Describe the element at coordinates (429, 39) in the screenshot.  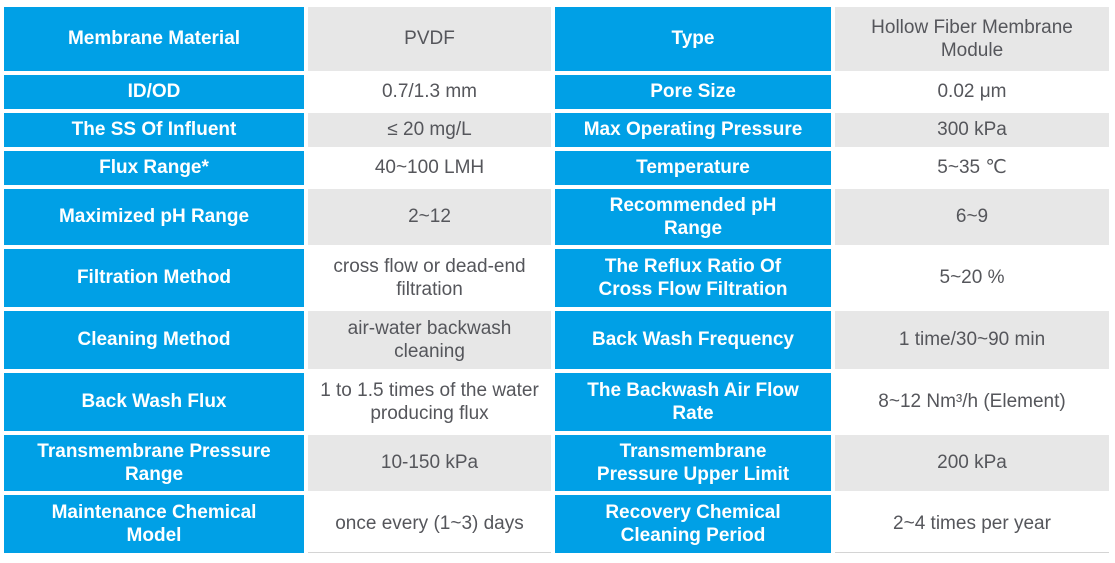
I see `spec-value-cell: PVDF` at that location.